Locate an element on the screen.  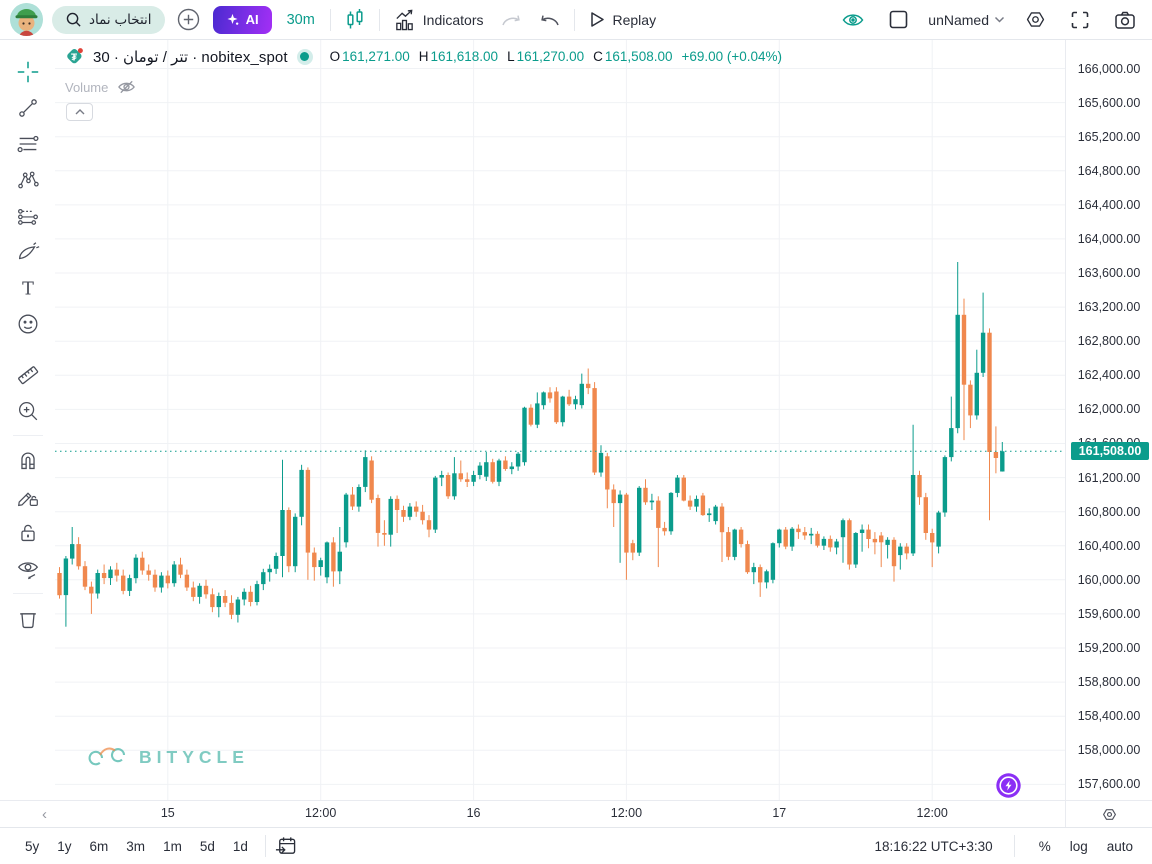
add-symbol-button is located at coordinates (189, 20).